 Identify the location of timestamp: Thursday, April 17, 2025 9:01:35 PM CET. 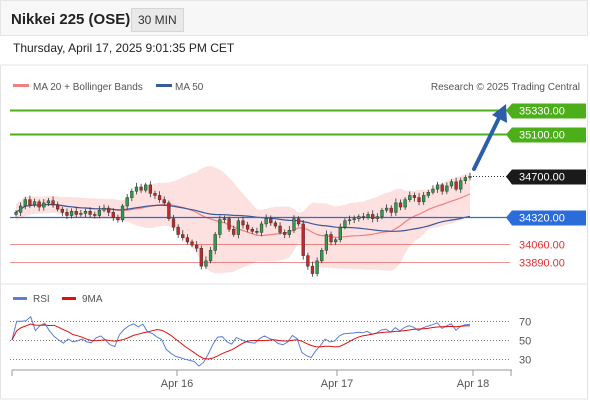
(124, 48).